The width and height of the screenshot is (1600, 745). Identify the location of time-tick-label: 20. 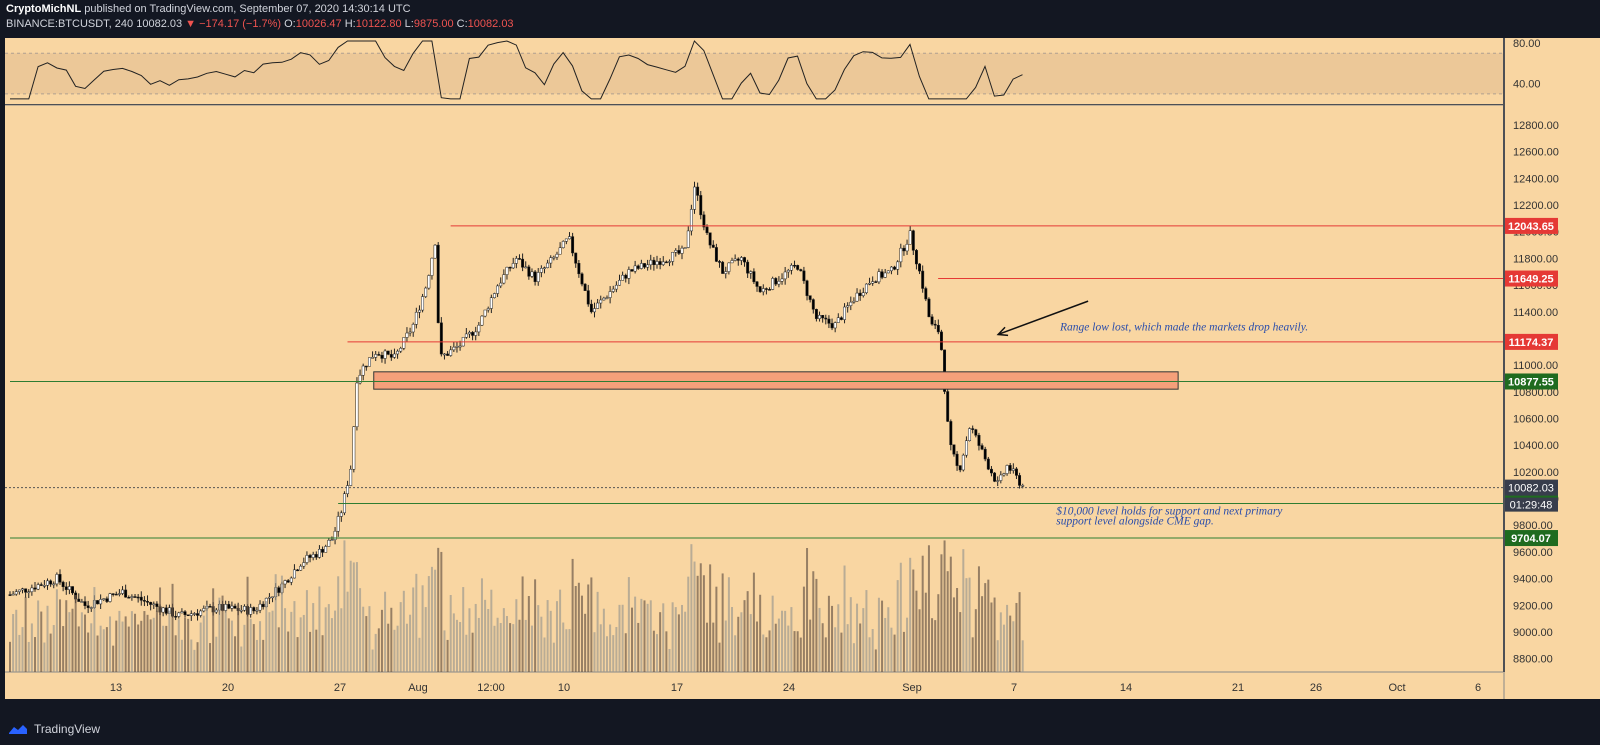
(228, 688).